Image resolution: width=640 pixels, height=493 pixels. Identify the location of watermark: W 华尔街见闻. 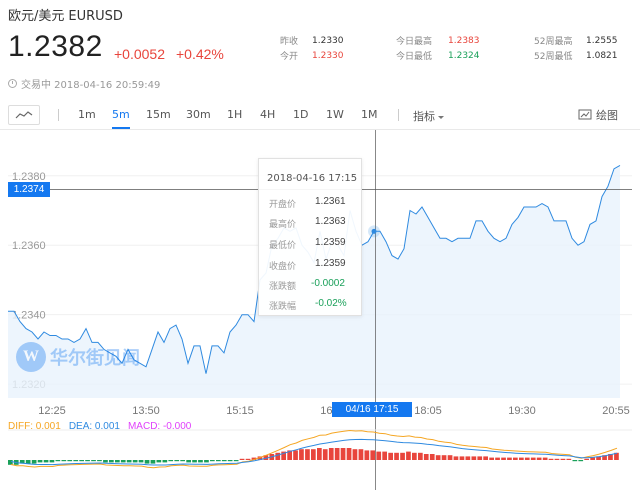
(78, 357).